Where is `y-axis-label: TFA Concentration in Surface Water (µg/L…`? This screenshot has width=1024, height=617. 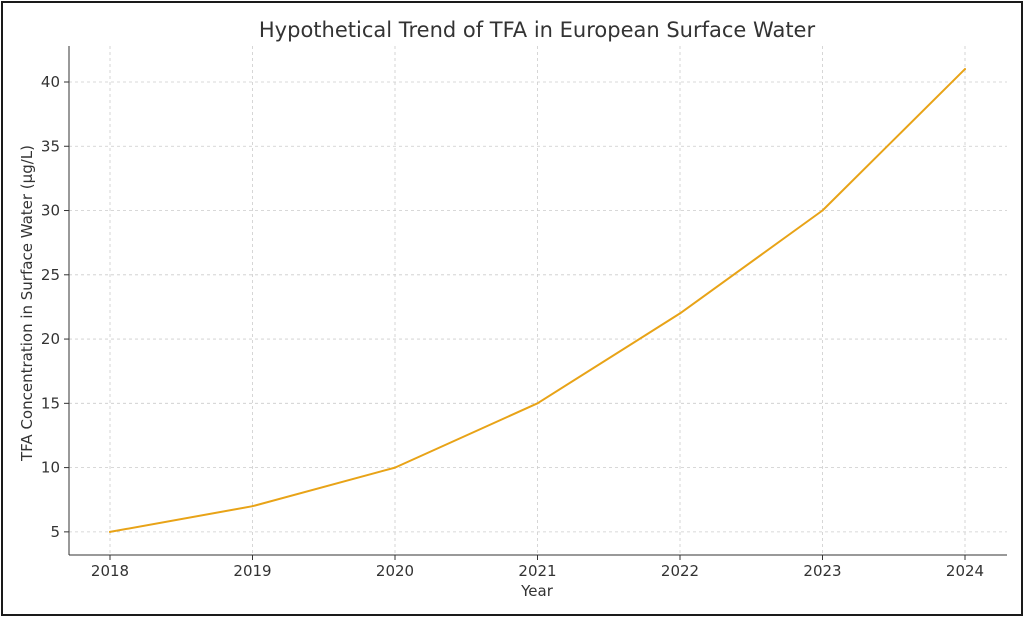 y-axis-label: TFA Concentration in Surface Water (µg/L… is located at coordinates (27, 303).